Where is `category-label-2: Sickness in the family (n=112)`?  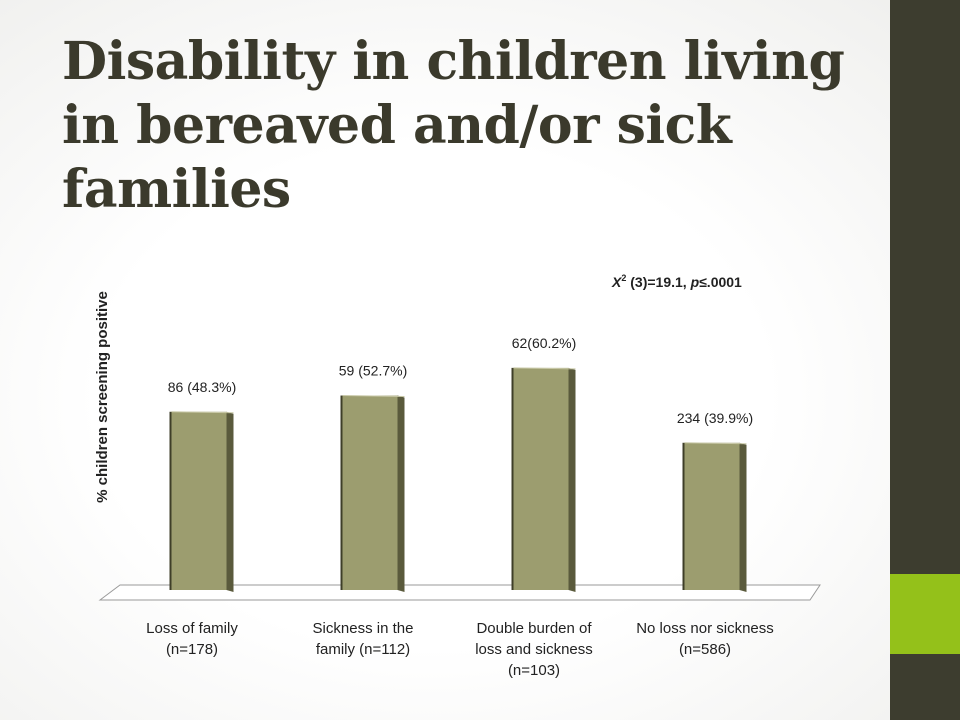
category-label-2: Sickness in the family (n=112) is located at coordinates (363, 639).